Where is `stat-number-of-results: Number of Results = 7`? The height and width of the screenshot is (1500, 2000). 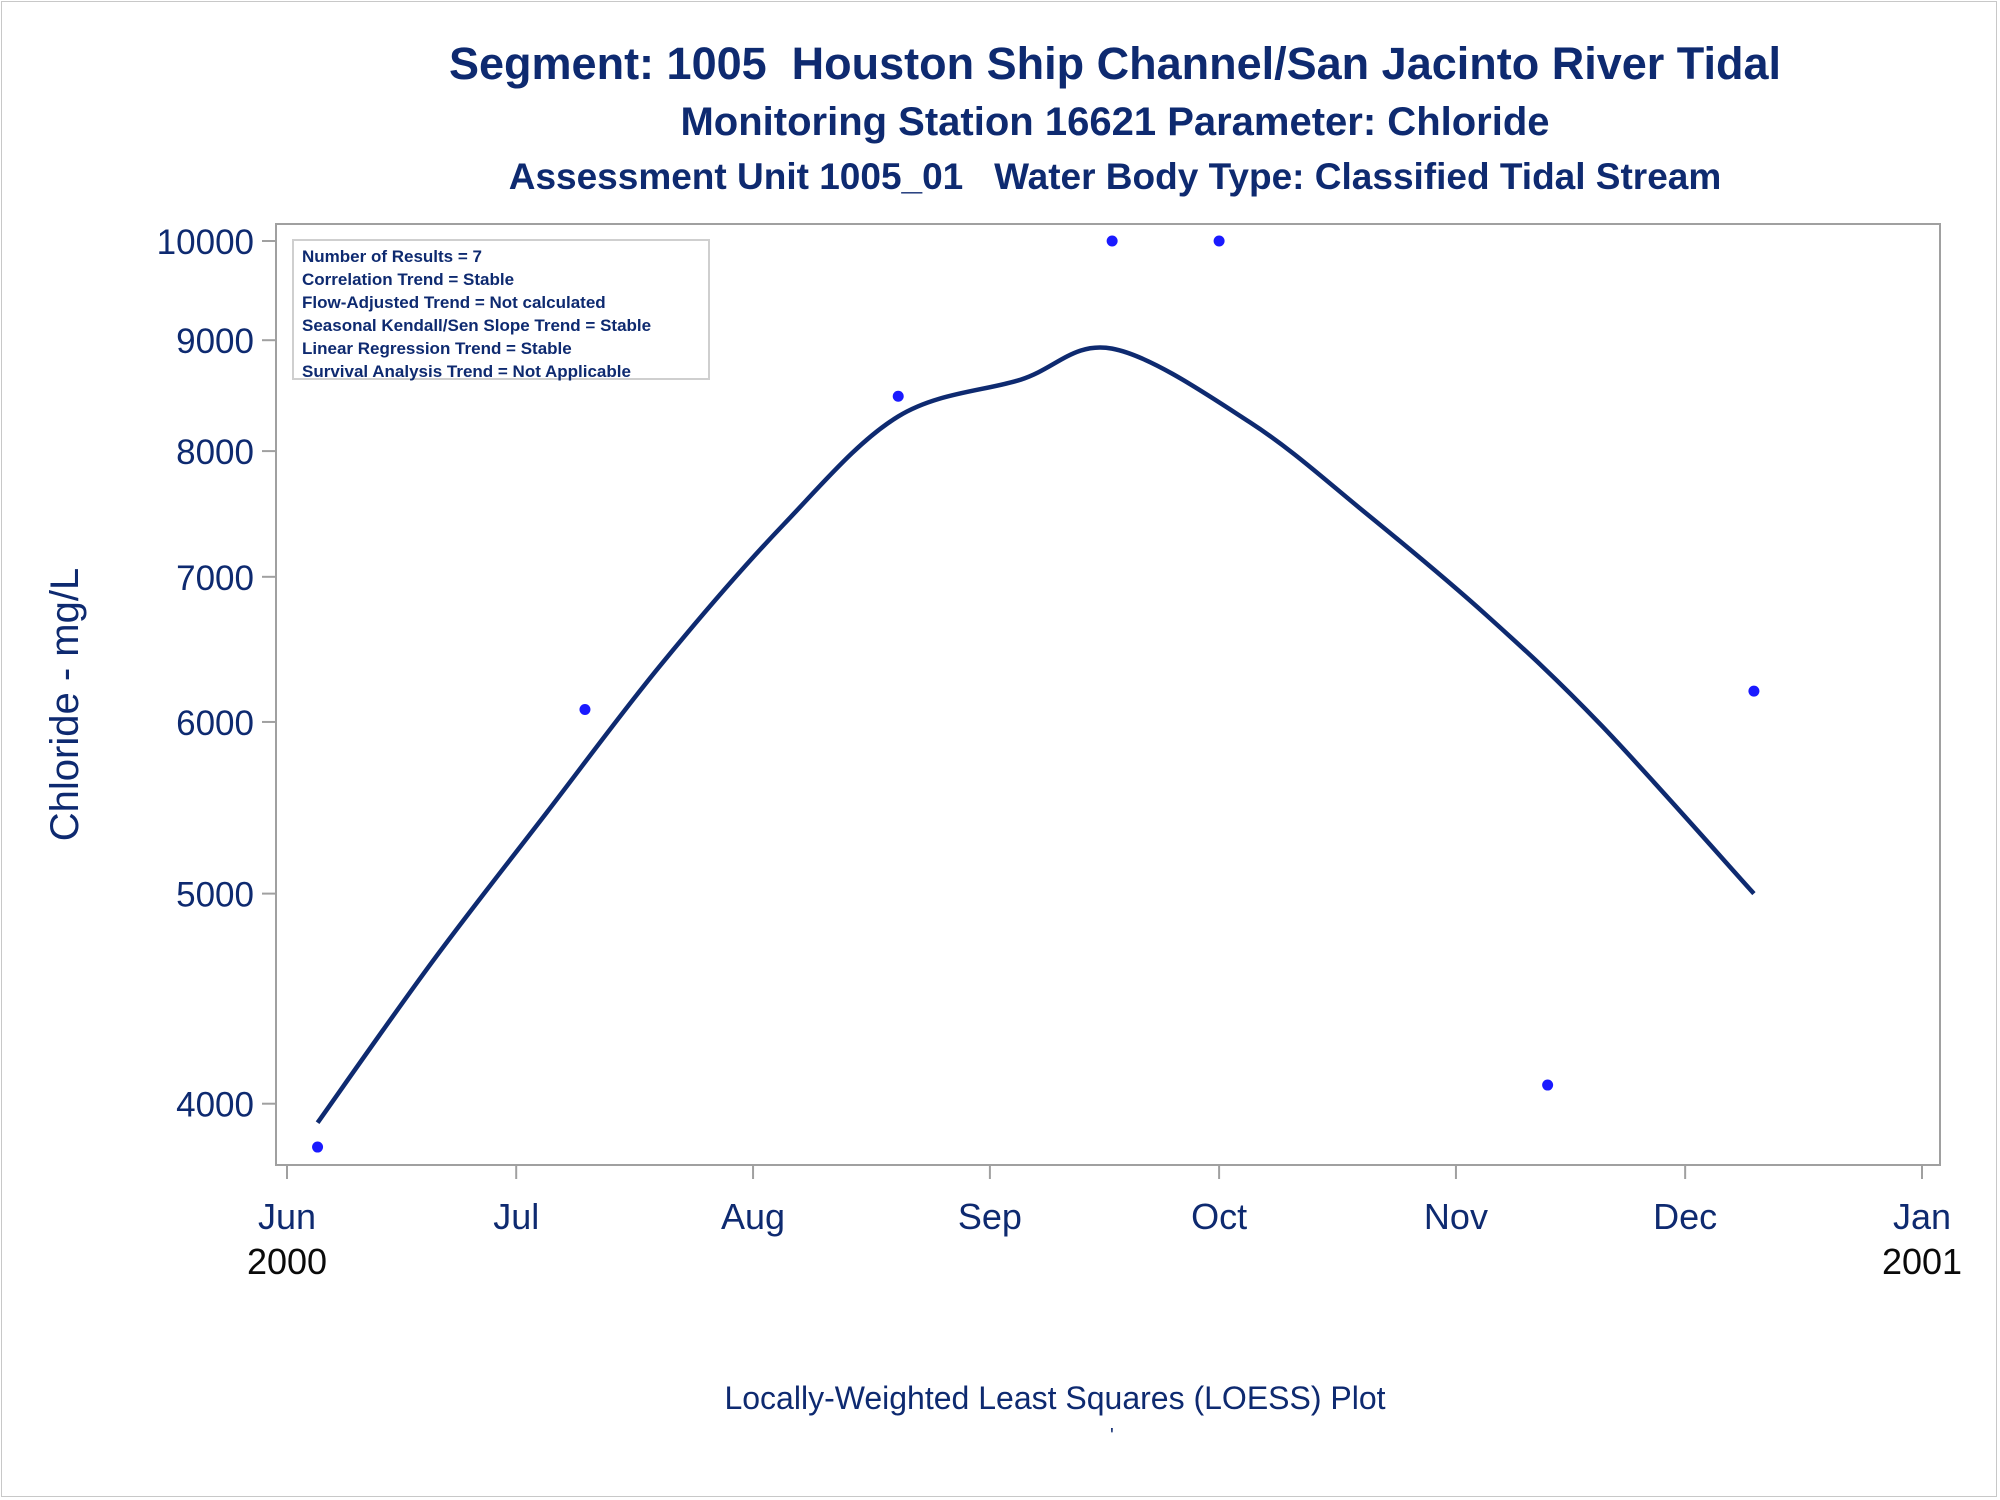 stat-number-of-results: Number of Results = 7 is located at coordinates (392, 256).